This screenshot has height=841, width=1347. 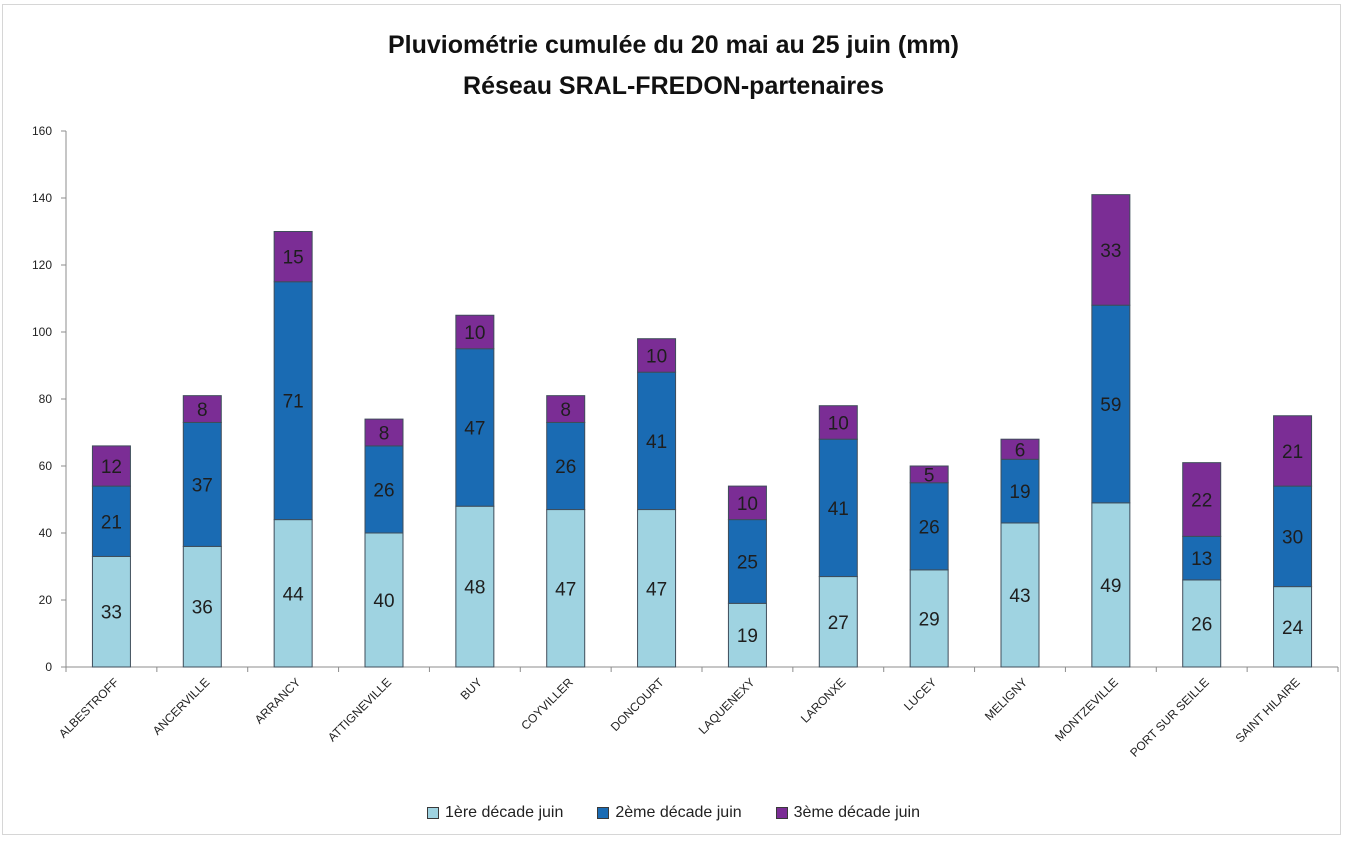 What do you see at coordinates (856, 812) in the screenshot?
I see `legend-label-series-3: 3ème décade juin` at bounding box center [856, 812].